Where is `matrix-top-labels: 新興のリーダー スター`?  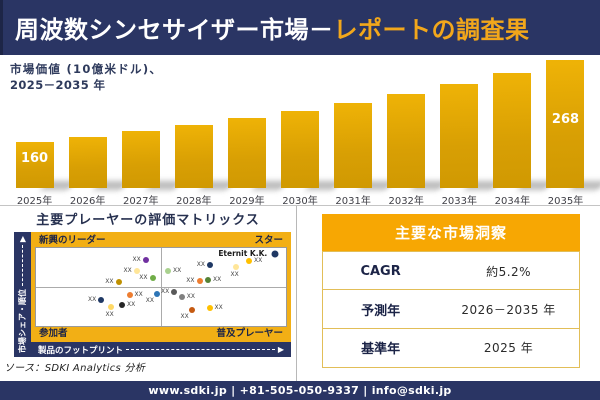 matrix-top-labels: 新興のリーダー スター is located at coordinates (161, 240).